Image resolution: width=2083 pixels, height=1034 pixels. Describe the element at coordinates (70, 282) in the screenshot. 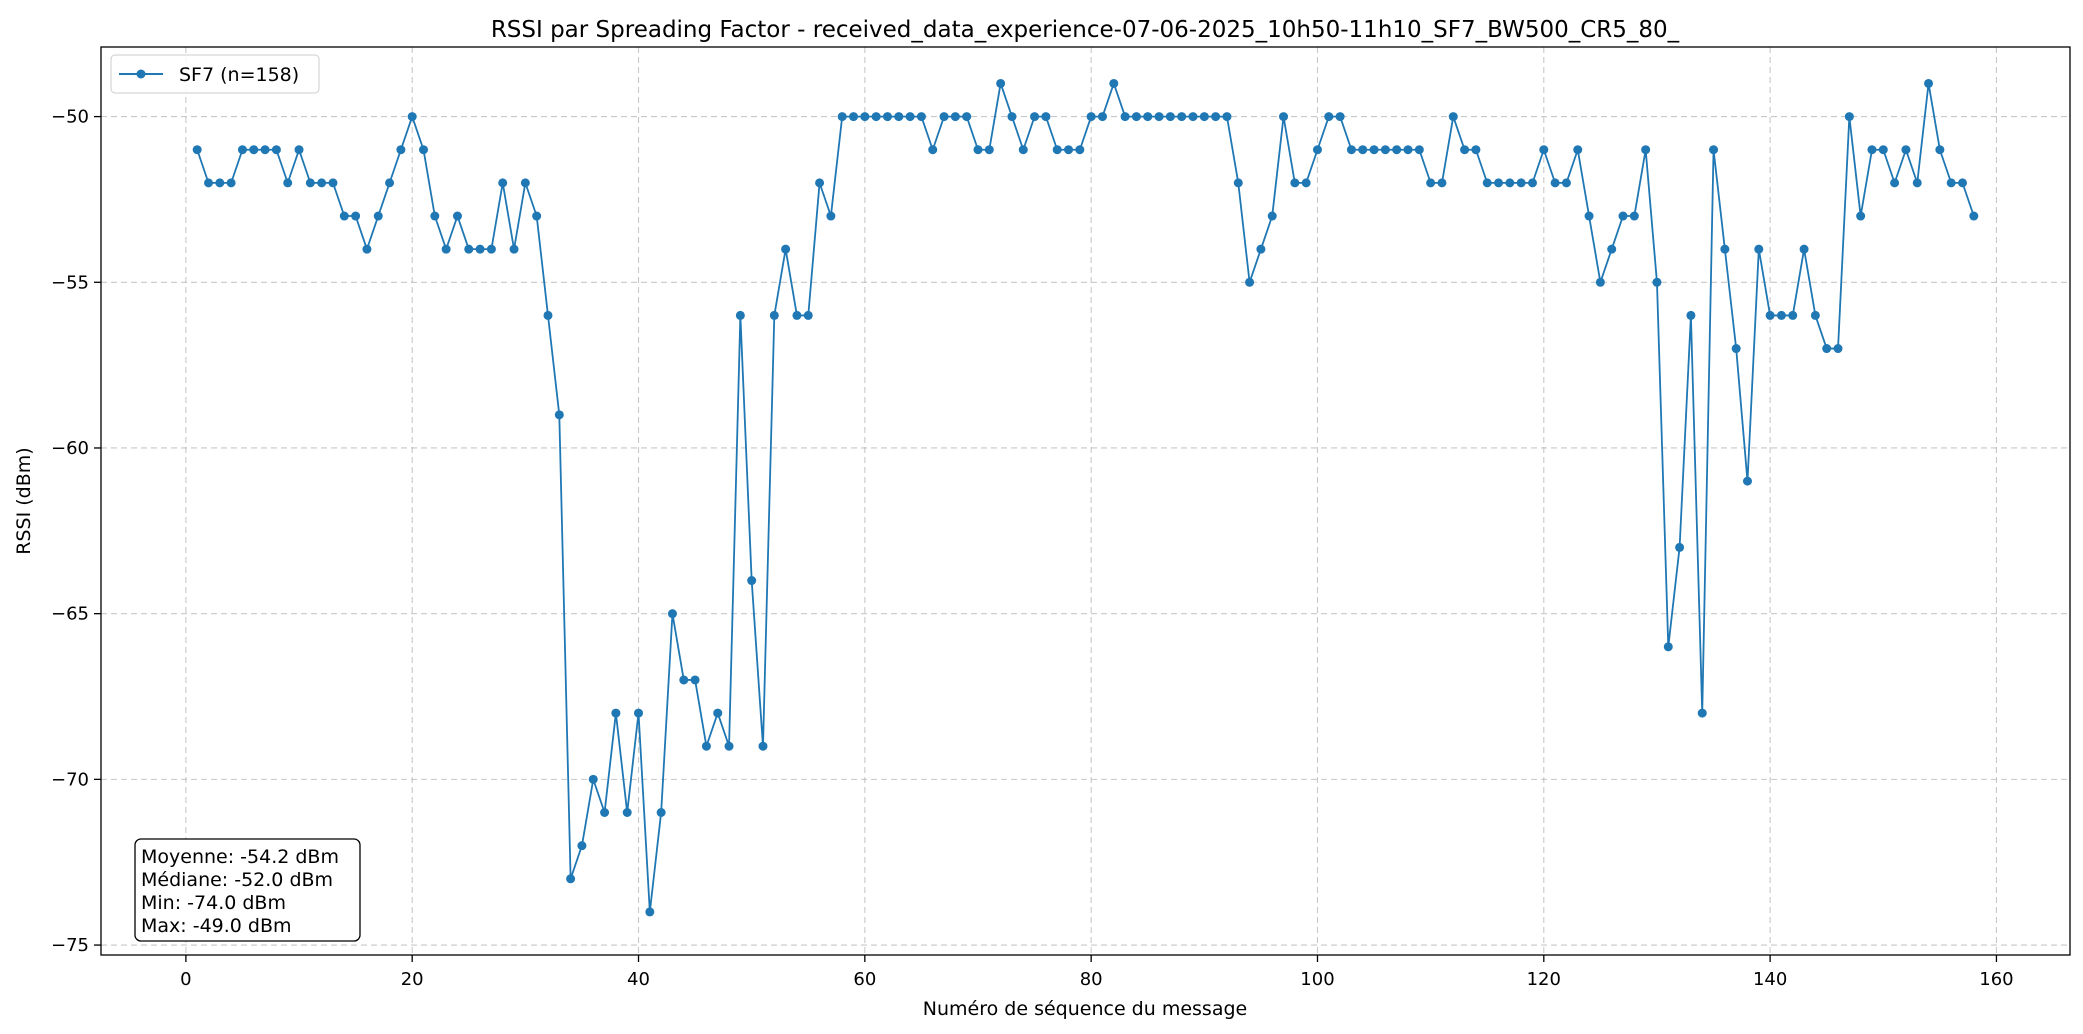

I see `y-tick-label: −55` at that location.